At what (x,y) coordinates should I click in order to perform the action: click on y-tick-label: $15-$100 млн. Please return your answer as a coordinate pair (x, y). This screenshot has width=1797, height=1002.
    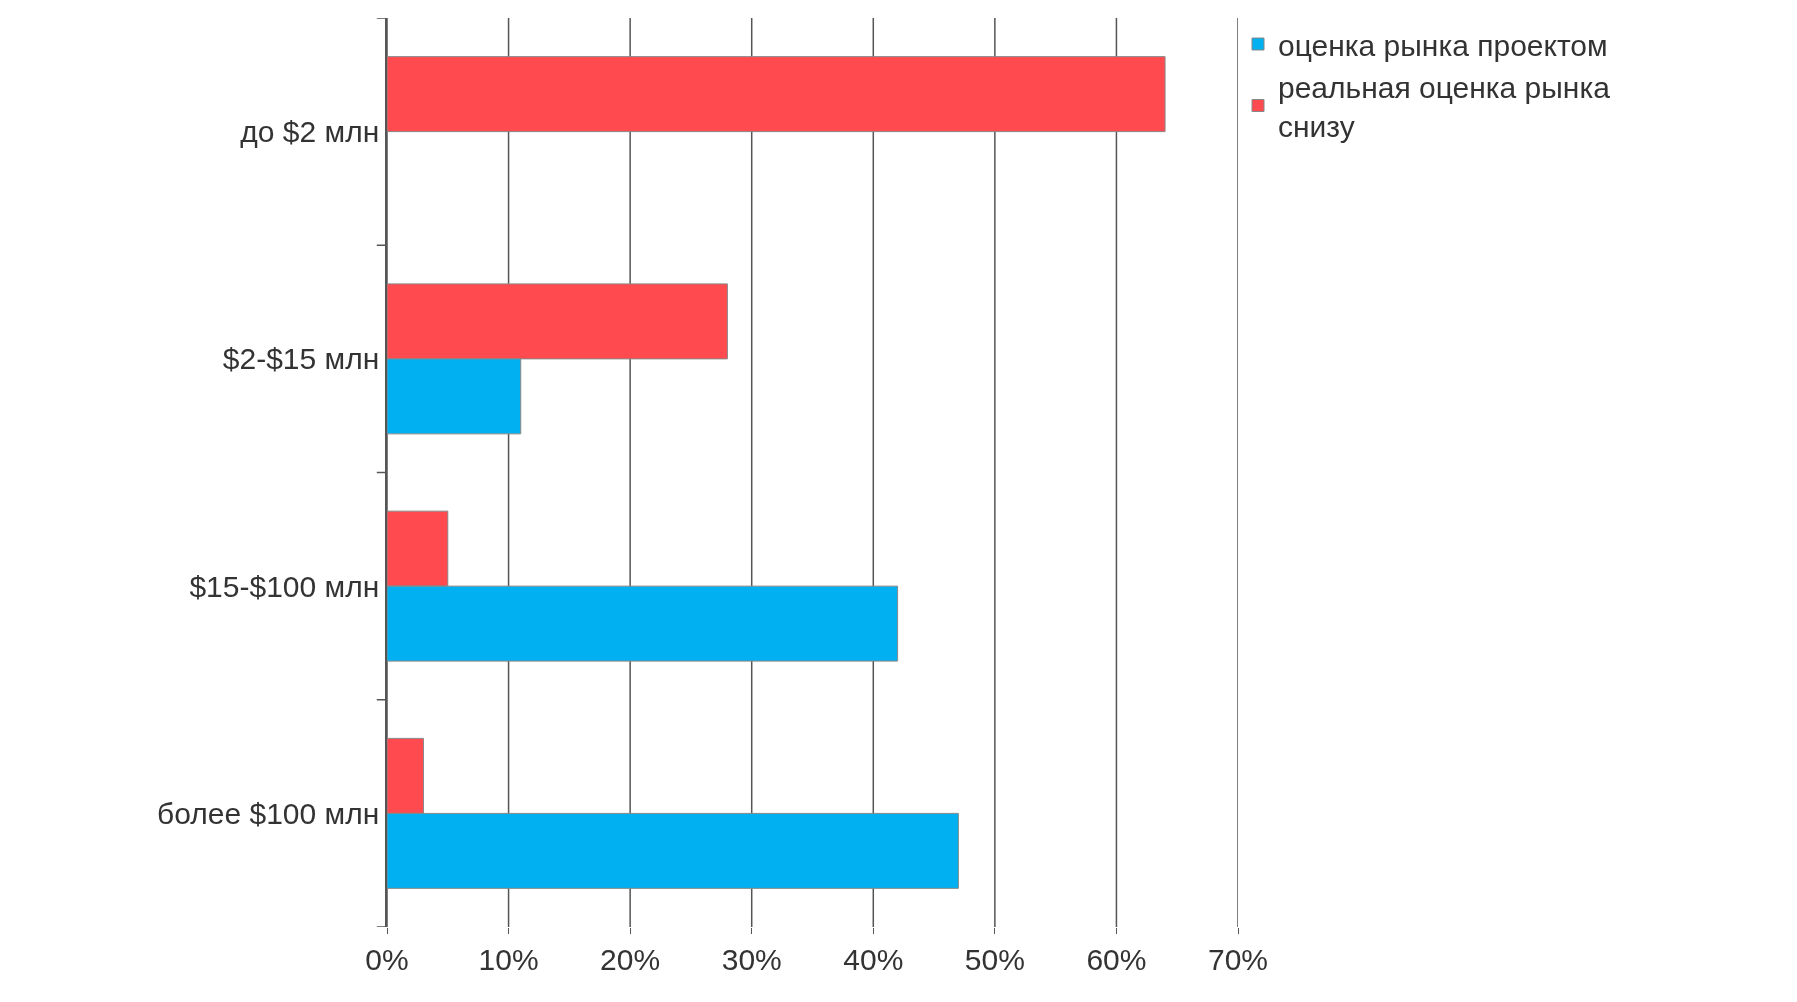
    Looking at the image, I should click on (284, 586).